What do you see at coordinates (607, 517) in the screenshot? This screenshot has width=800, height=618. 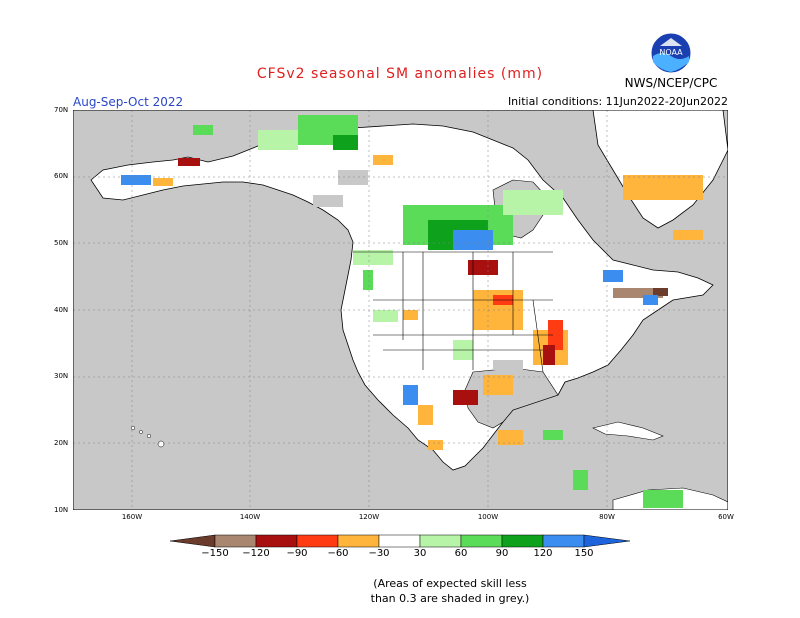 I see `lon-label: 80W` at bounding box center [607, 517].